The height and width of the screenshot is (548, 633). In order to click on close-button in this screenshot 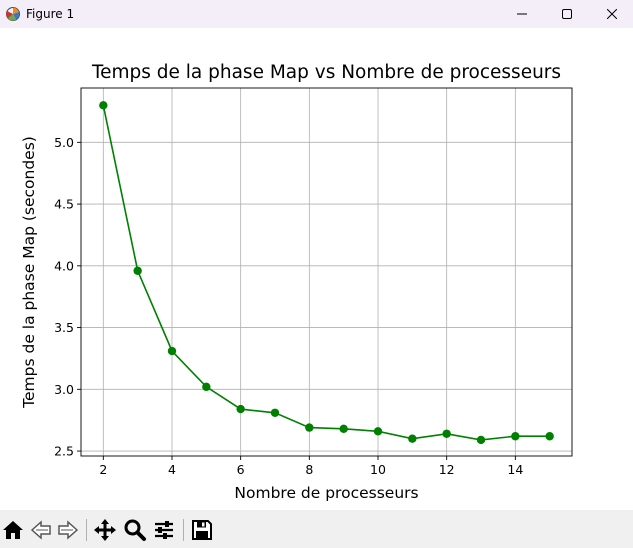, I will do `click(611, 14)`.